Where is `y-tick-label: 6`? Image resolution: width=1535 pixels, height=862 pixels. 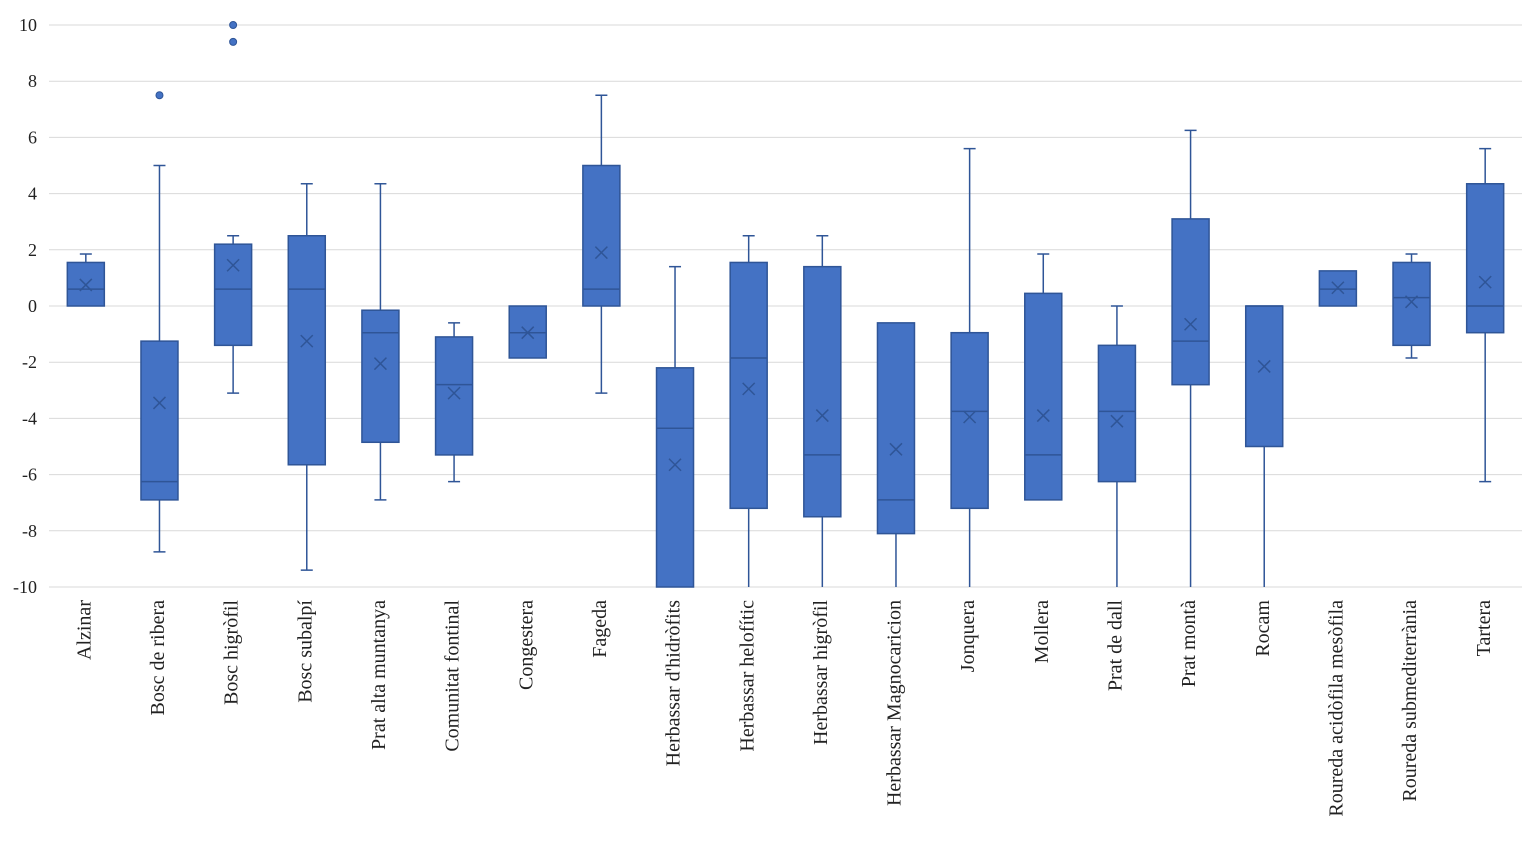
y-tick-label: 6 is located at coordinates (32, 137).